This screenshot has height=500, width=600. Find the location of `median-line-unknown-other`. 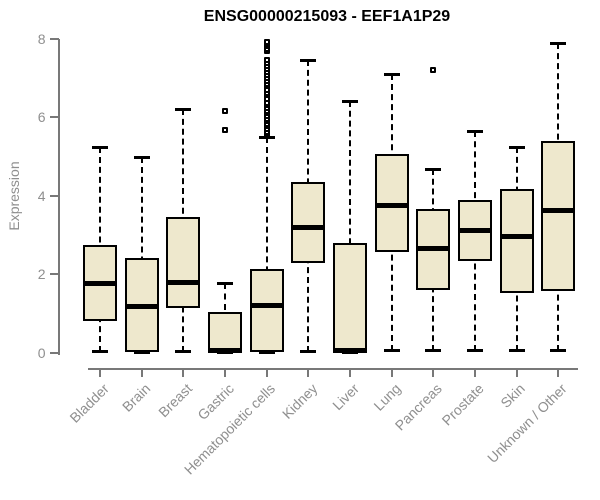

median-line-unknown-other is located at coordinates (558, 211).